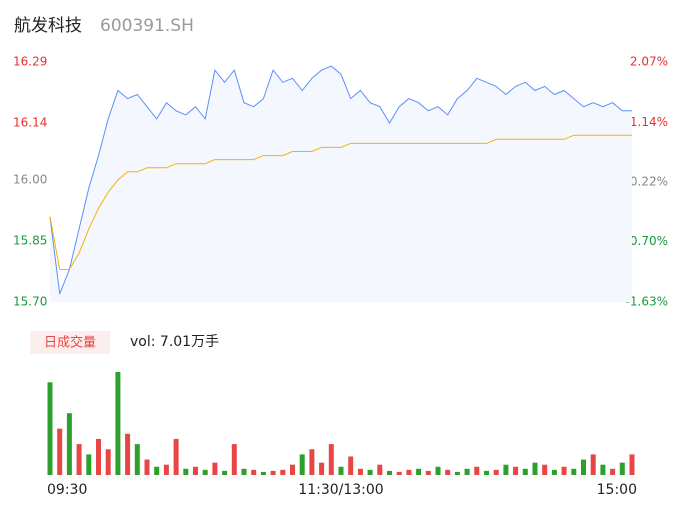 This screenshot has height=528, width=686. What do you see at coordinates (649, 122) in the screenshot?
I see `y2-tick-label: 1.14%` at bounding box center [649, 122].